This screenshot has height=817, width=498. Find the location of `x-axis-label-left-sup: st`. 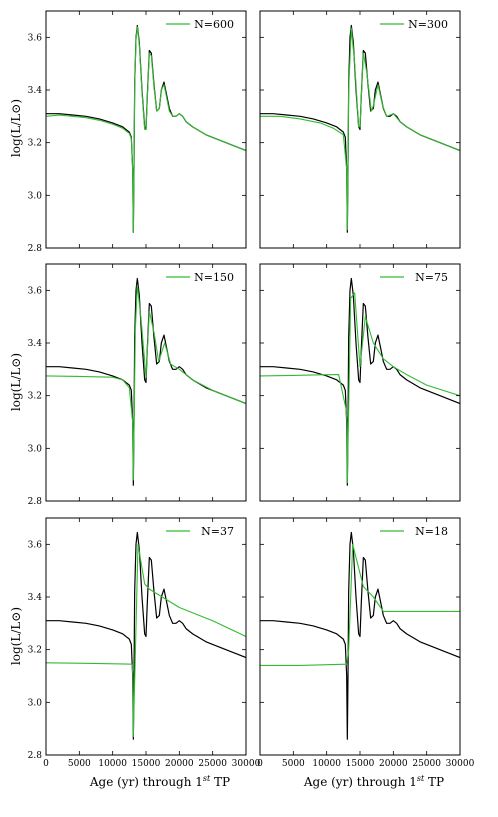

x-axis-label-left-sup: st is located at coordinates (207, 778).